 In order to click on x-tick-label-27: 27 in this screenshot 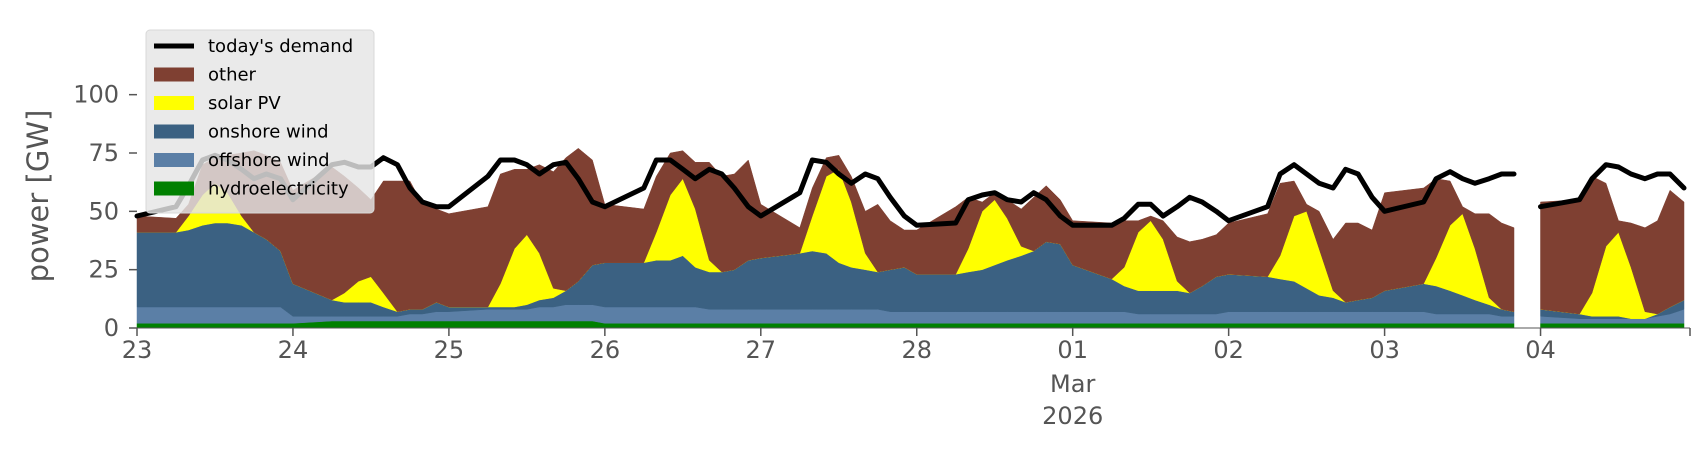, I will do `click(761, 350)`.